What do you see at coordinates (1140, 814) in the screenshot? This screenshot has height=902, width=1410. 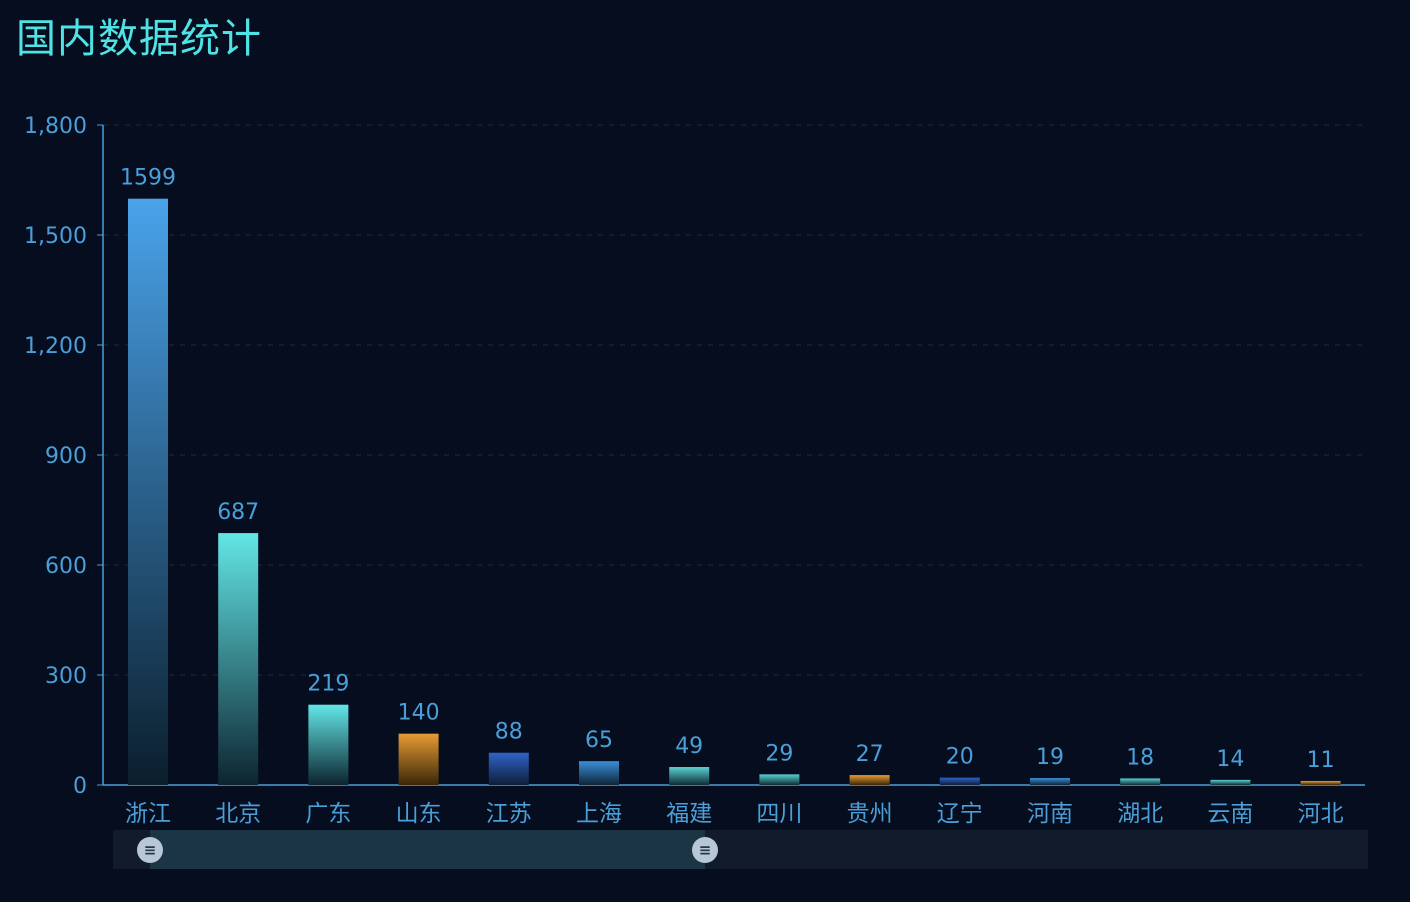 I see `x-tick-label: 湖北` at bounding box center [1140, 814].